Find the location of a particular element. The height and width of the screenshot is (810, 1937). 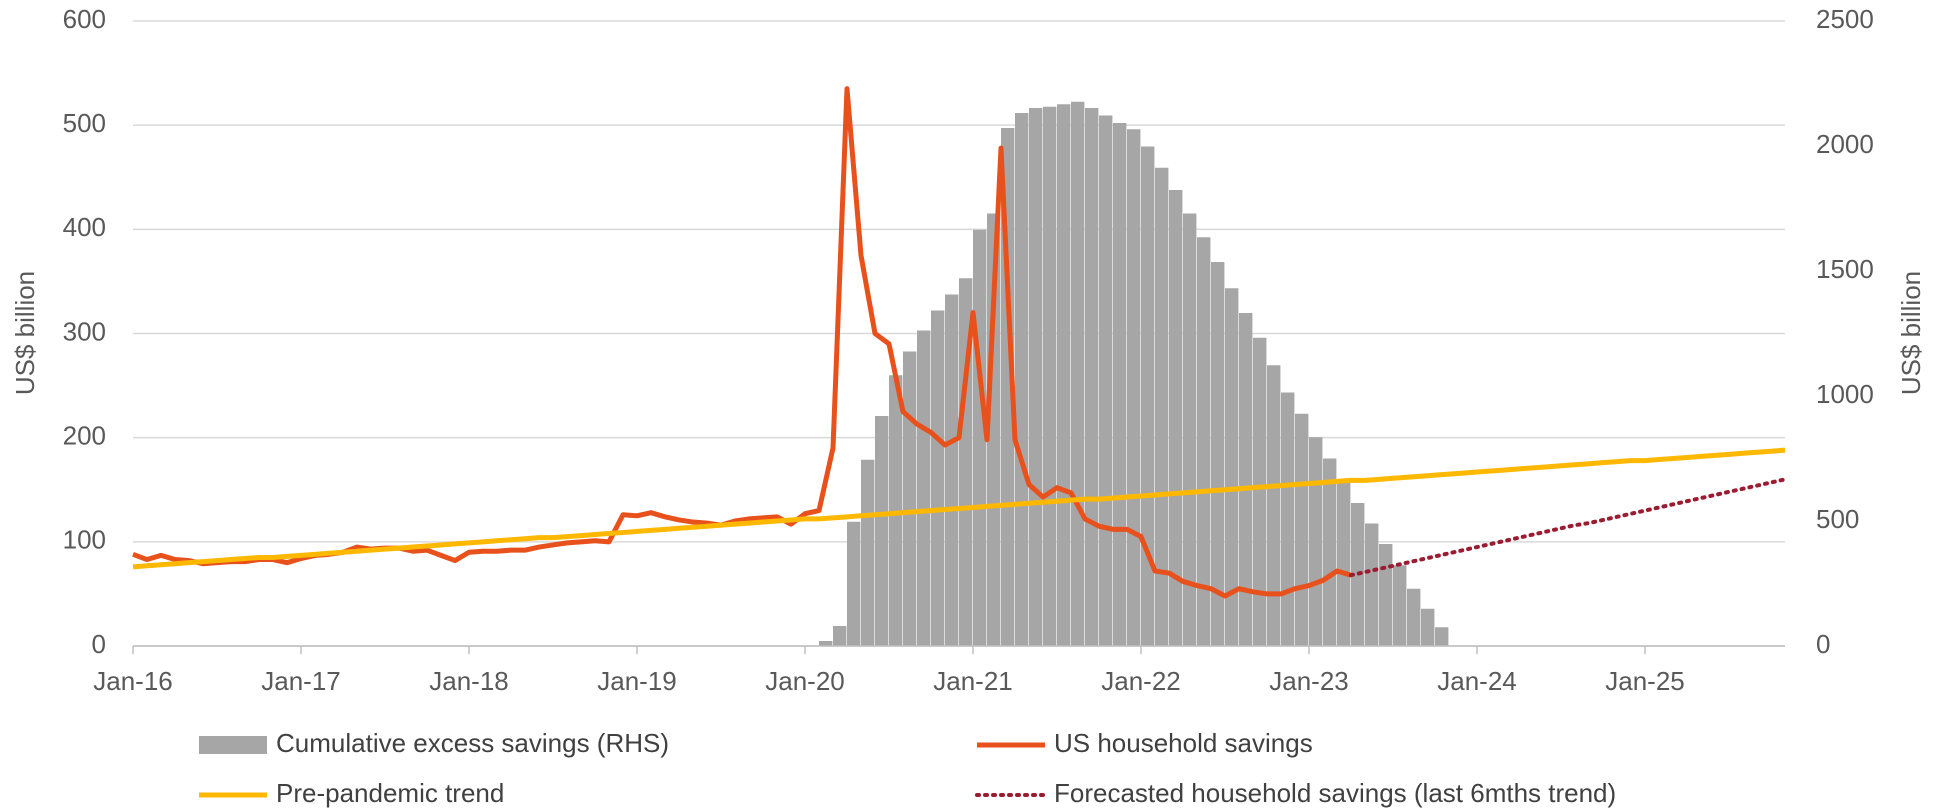

x-tick-label: Jan-17 is located at coordinates (301, 681).